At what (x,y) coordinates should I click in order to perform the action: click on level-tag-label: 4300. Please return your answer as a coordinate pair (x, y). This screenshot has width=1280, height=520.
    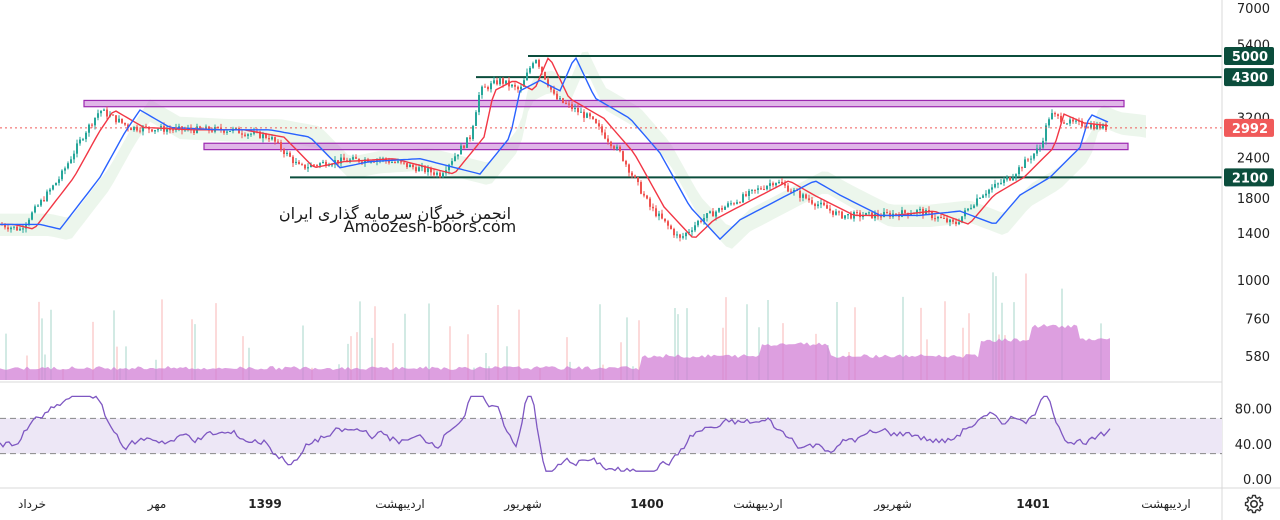
    Looking at the image, I should click on (1250, 78).